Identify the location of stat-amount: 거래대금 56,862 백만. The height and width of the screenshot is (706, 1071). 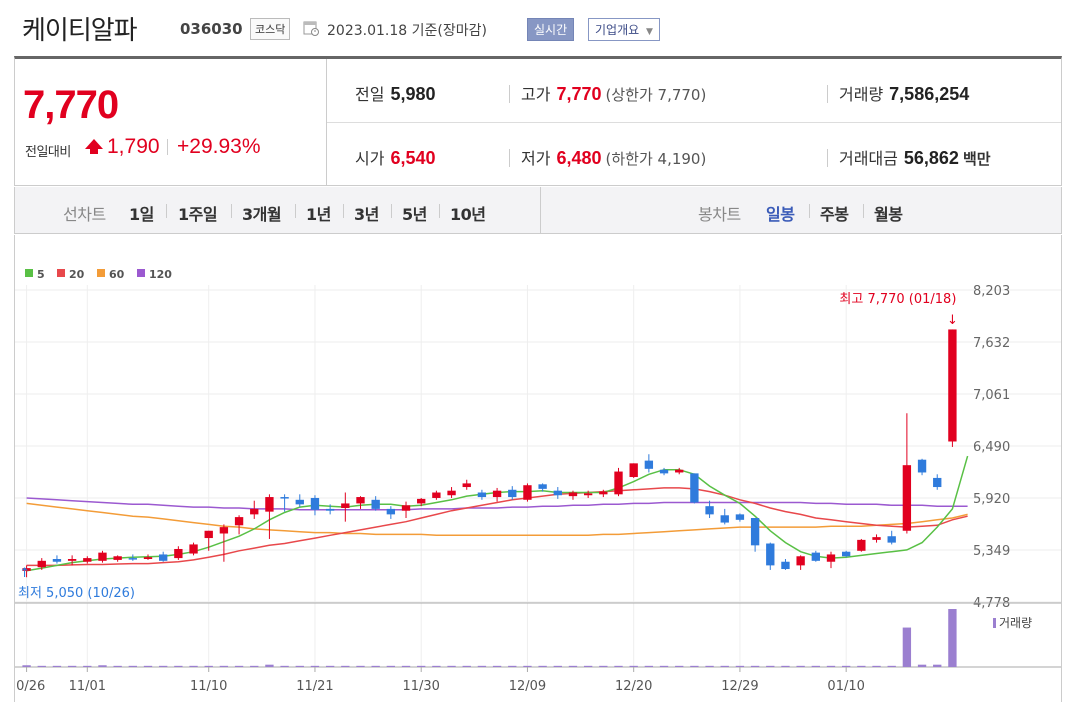
(915, 157).